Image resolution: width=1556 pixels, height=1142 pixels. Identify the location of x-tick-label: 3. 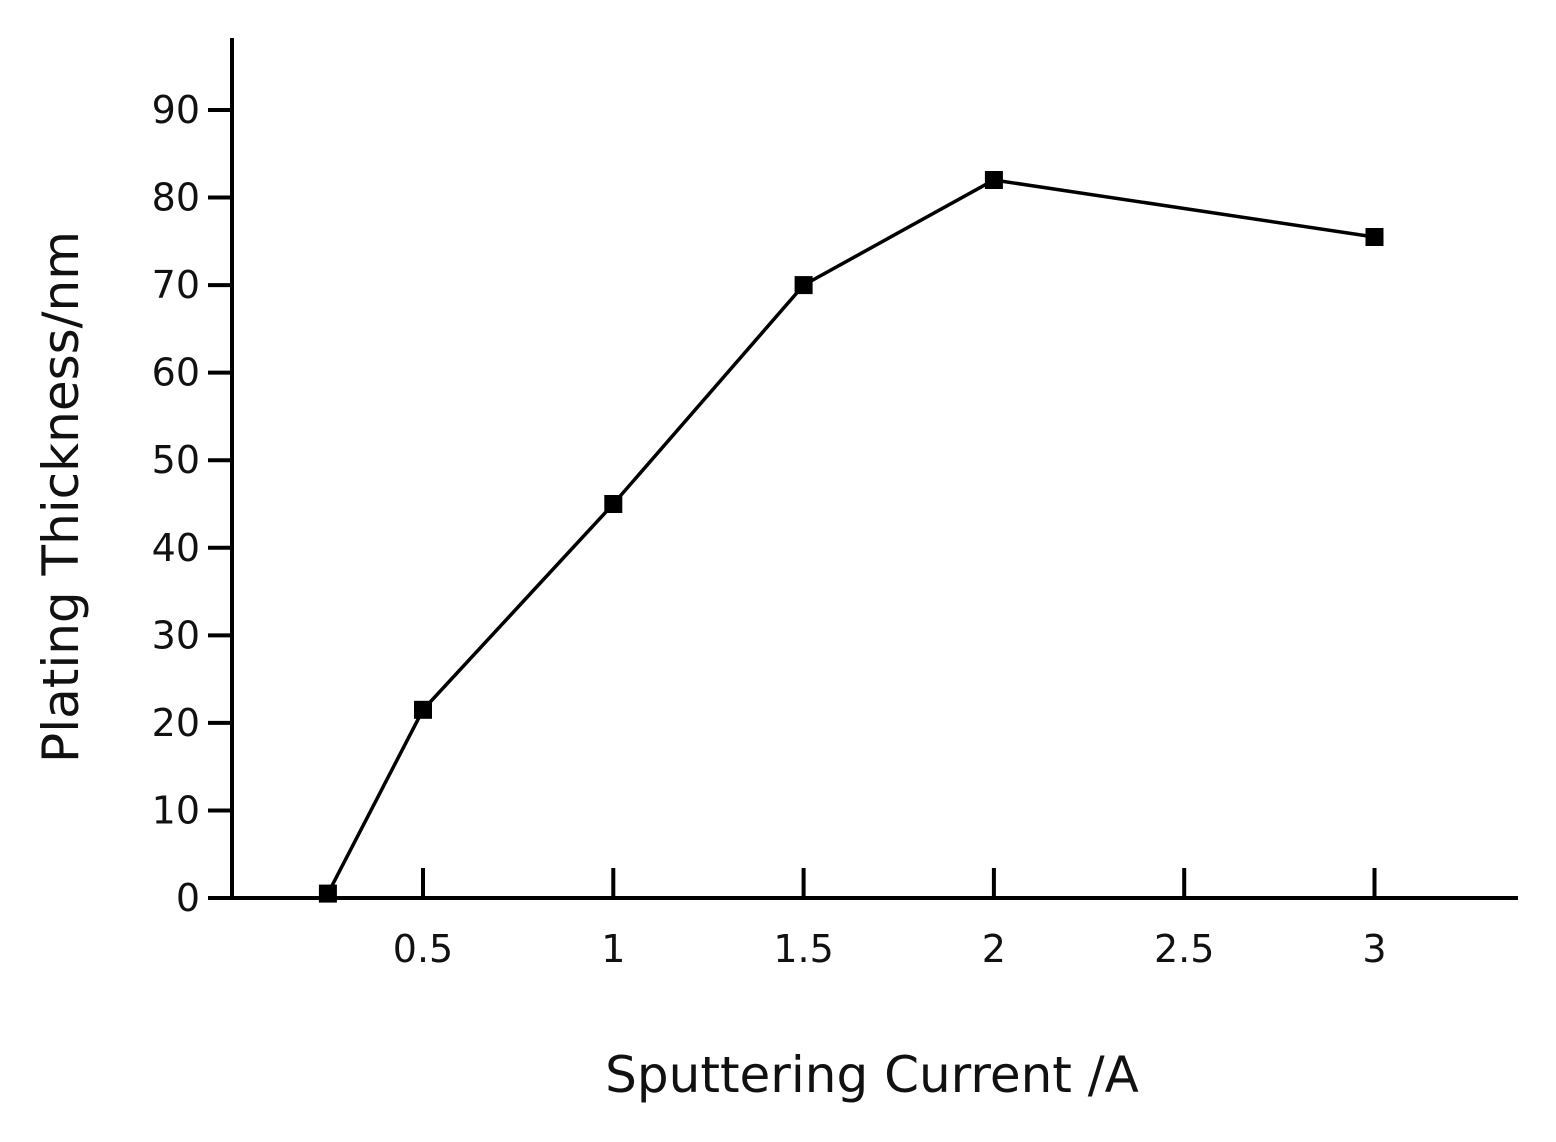
(1374, 949).